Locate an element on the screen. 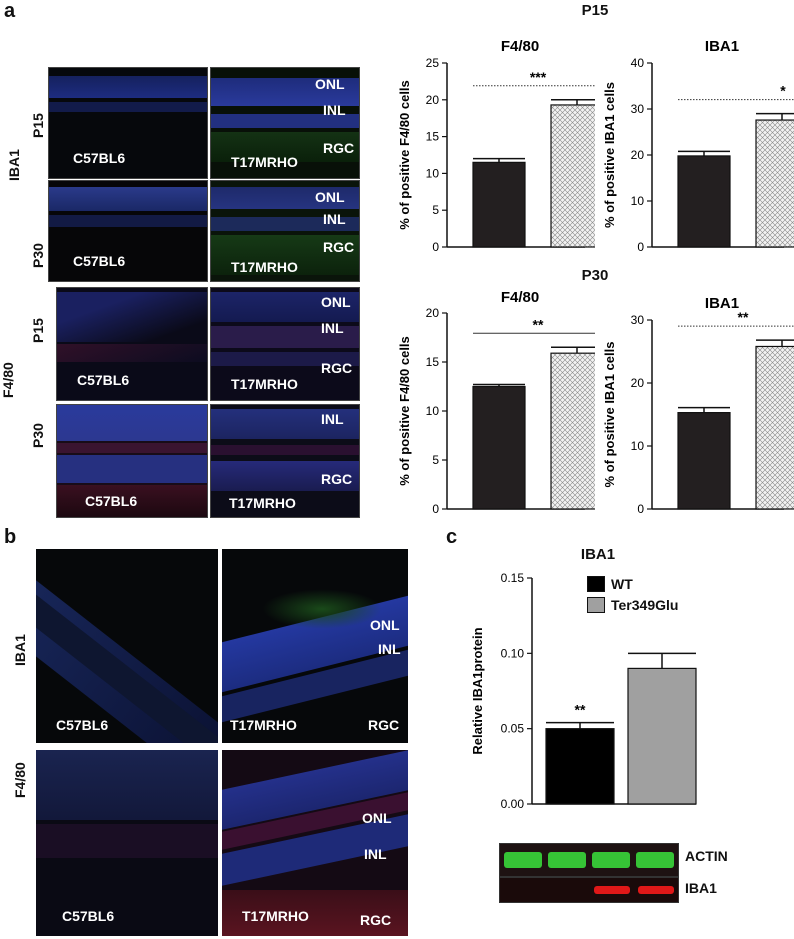 The height and width of the screenshot is (939, 794). micrograph-b-f480-c57bl6: C57BL6 is located at coordinates (127, 843).